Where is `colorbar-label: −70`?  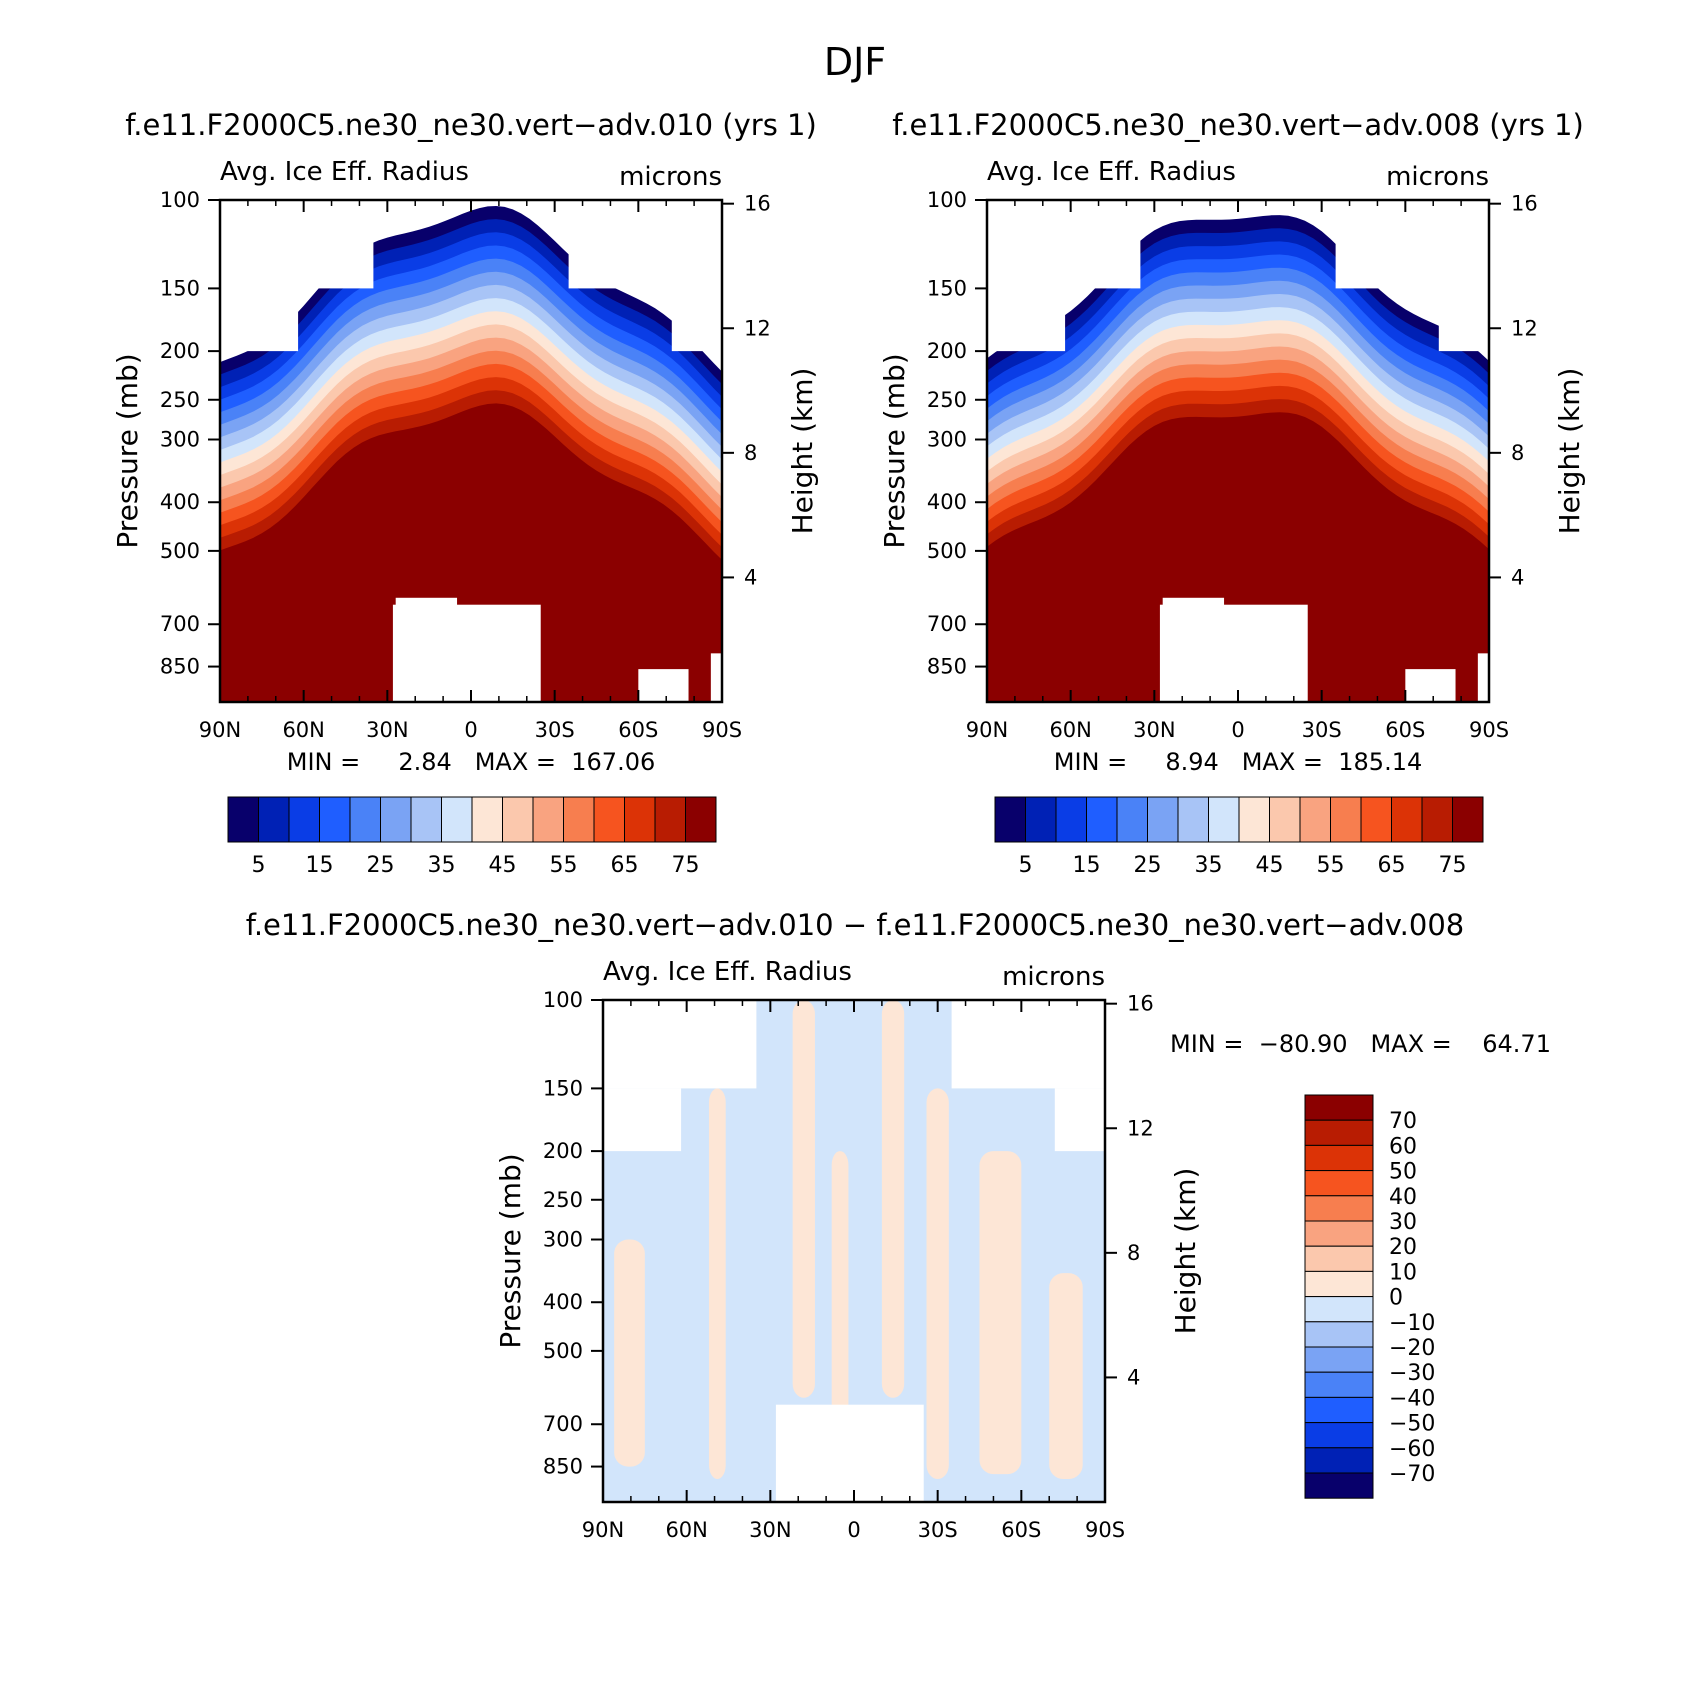
colorbar-label: −70 is located at coordinates (1412, 1474).